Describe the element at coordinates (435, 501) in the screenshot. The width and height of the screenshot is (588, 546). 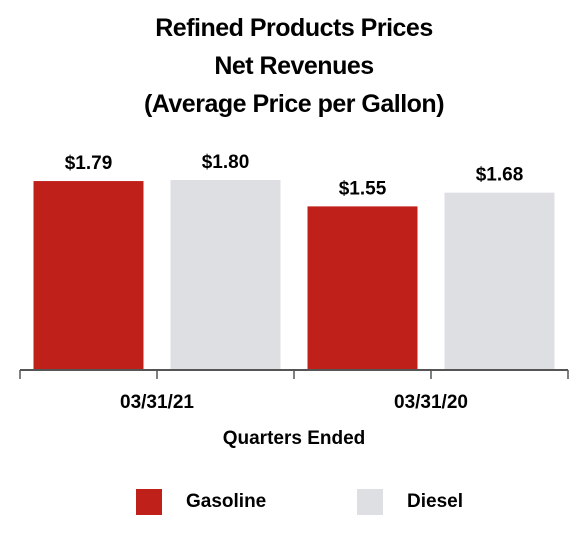
I see `legend-label-diesel: Diesel` at that location.